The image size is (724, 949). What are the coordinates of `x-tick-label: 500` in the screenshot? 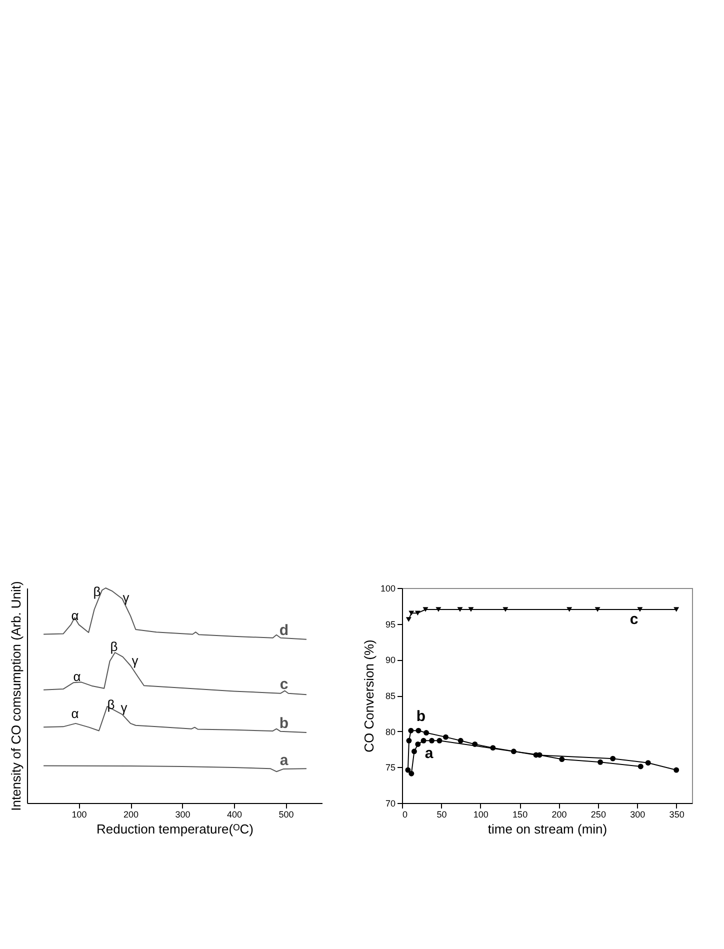 It's located at (286, 815).